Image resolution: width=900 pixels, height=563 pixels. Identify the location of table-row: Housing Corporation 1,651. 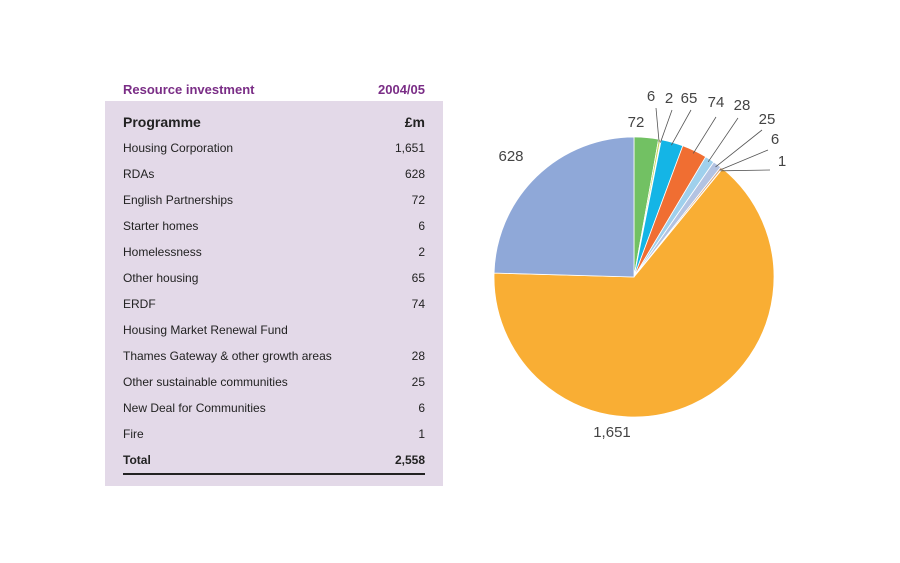
(274, 148).